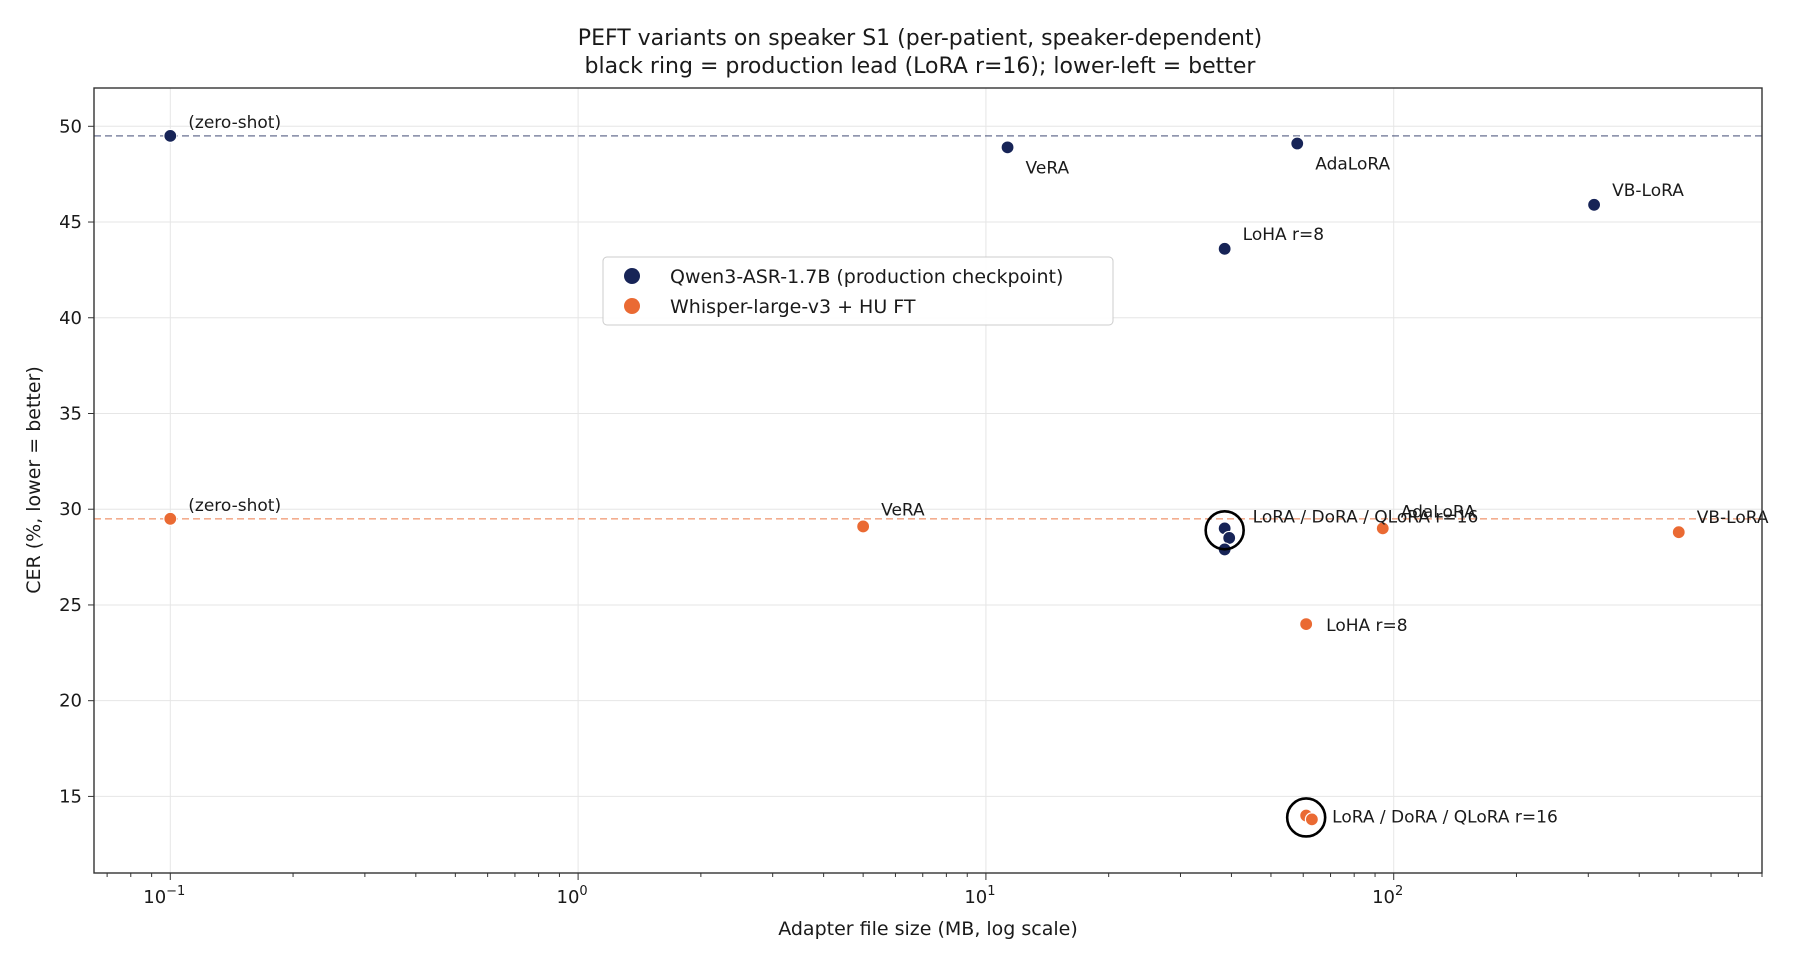 The height and width of the screenshot is (959, 1800). Describe the element at coordinates (70, 796) in the screenshot. I see `y-tick-label: 15` at that location.